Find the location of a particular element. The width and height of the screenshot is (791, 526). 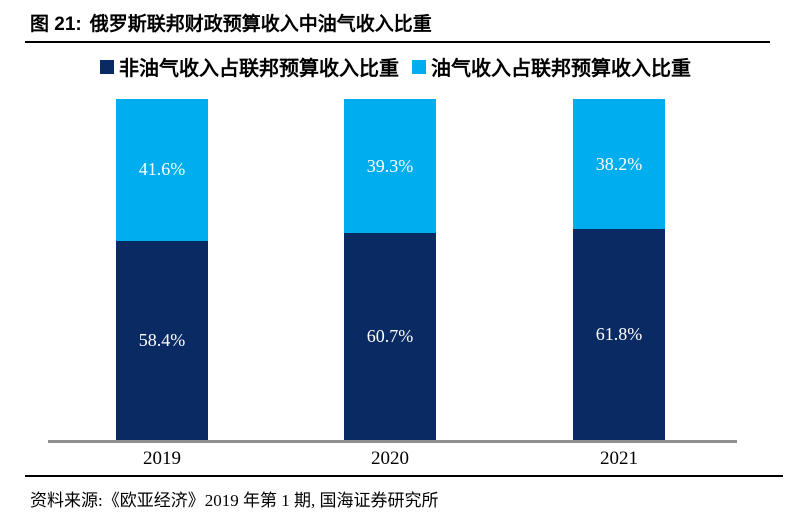

stacked-bar-2019: 41.6% 58.4% is located at coordinates (162, 269).